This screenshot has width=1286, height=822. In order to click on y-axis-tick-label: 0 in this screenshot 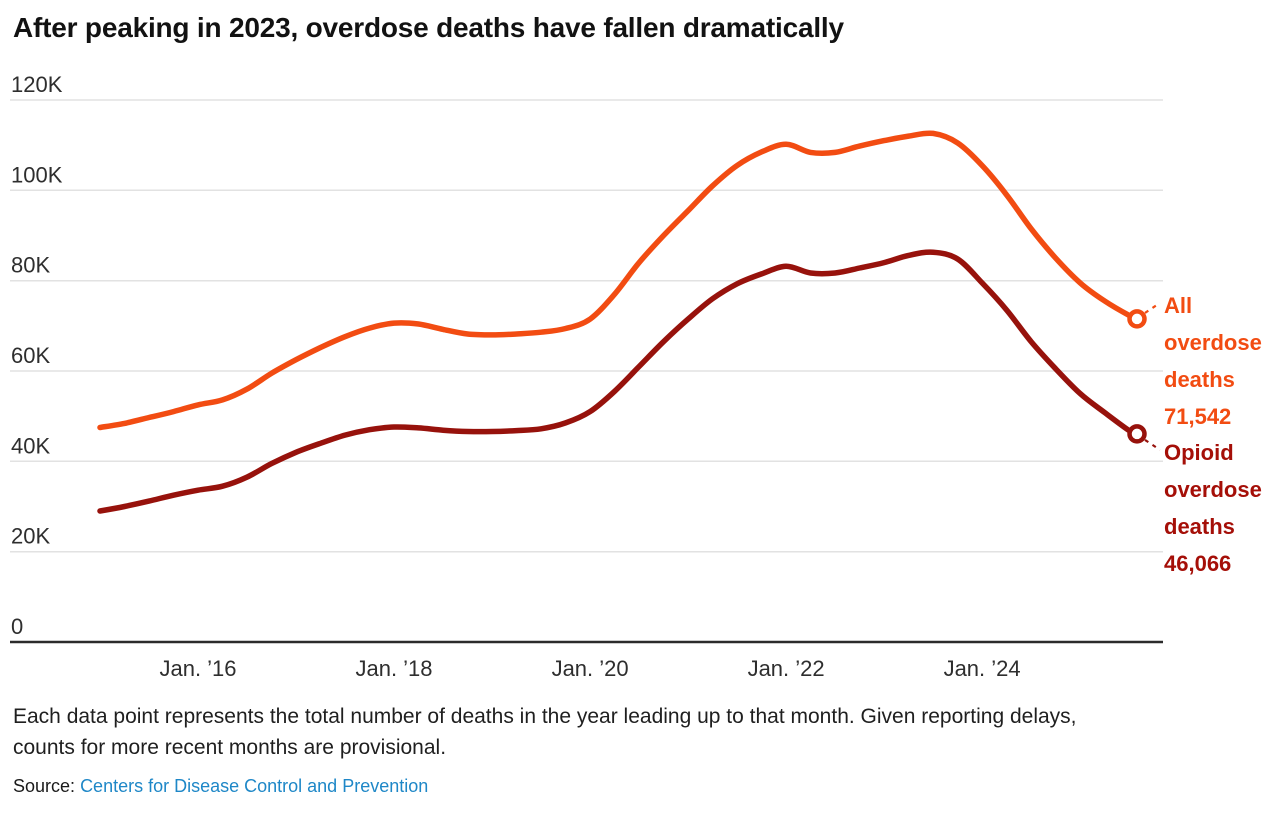, I will do `click(17, 626)`.